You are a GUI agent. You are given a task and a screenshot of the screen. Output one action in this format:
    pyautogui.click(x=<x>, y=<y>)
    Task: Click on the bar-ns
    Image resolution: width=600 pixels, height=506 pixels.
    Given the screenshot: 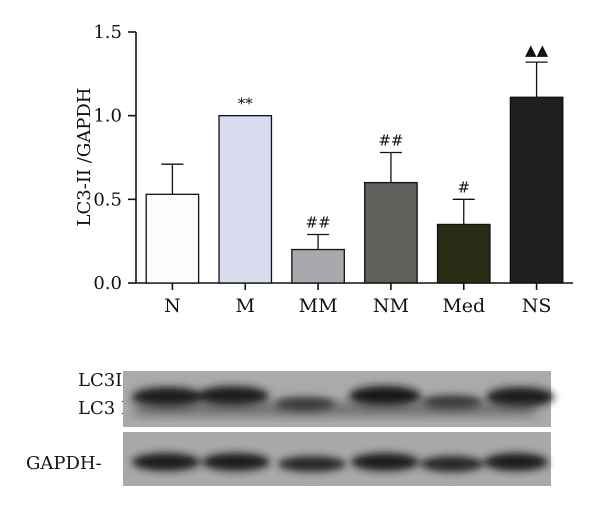 What is the action you would take?
    pyautogui.click(x=536, y=190)
    